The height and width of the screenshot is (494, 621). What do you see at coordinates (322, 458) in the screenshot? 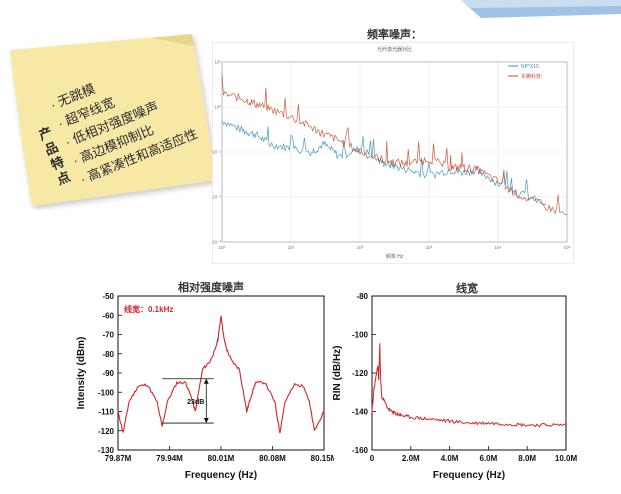
I see `x-tick-label: 80.15M` at bounding box center [322, 458].